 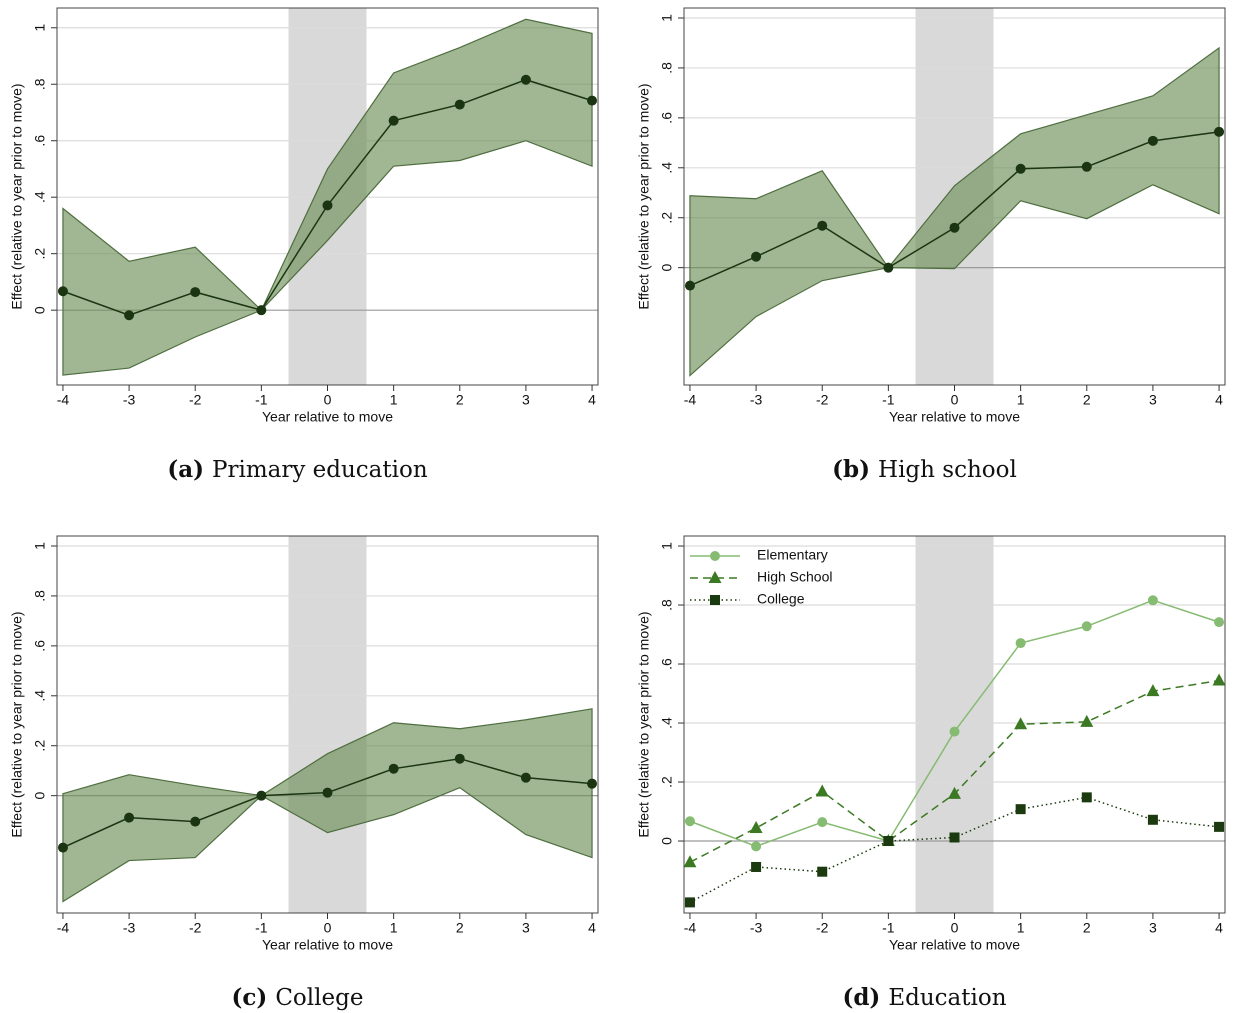 What do you see at coordinates (851, 469) in the screenshot?
I see `caption-label: (b)` at bounding box center [851, 469].